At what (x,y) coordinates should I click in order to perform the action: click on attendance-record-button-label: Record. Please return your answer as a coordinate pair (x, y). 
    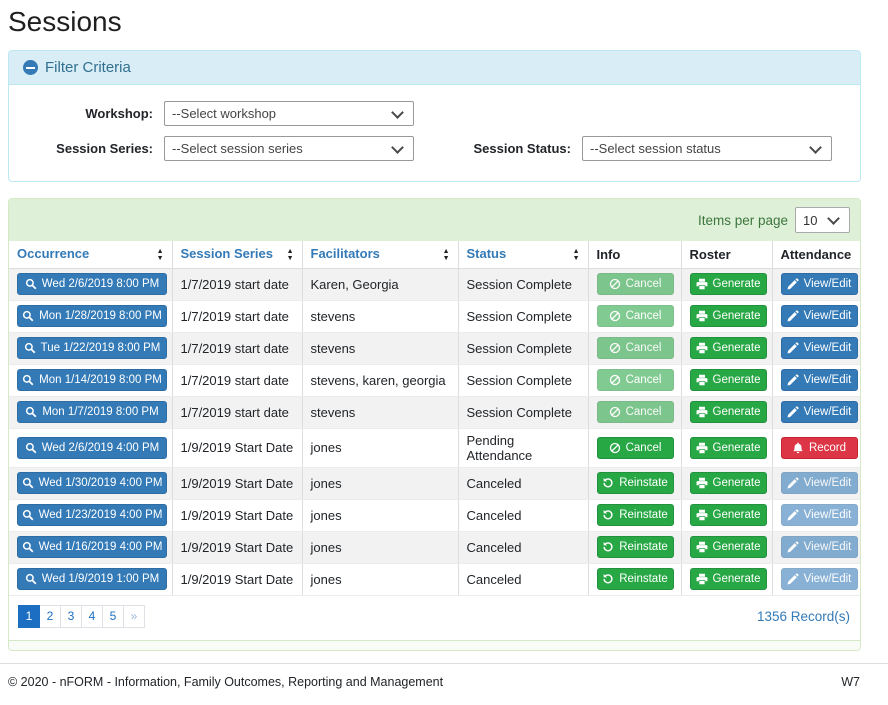
    Looking at the image, I should click on (827, 447).